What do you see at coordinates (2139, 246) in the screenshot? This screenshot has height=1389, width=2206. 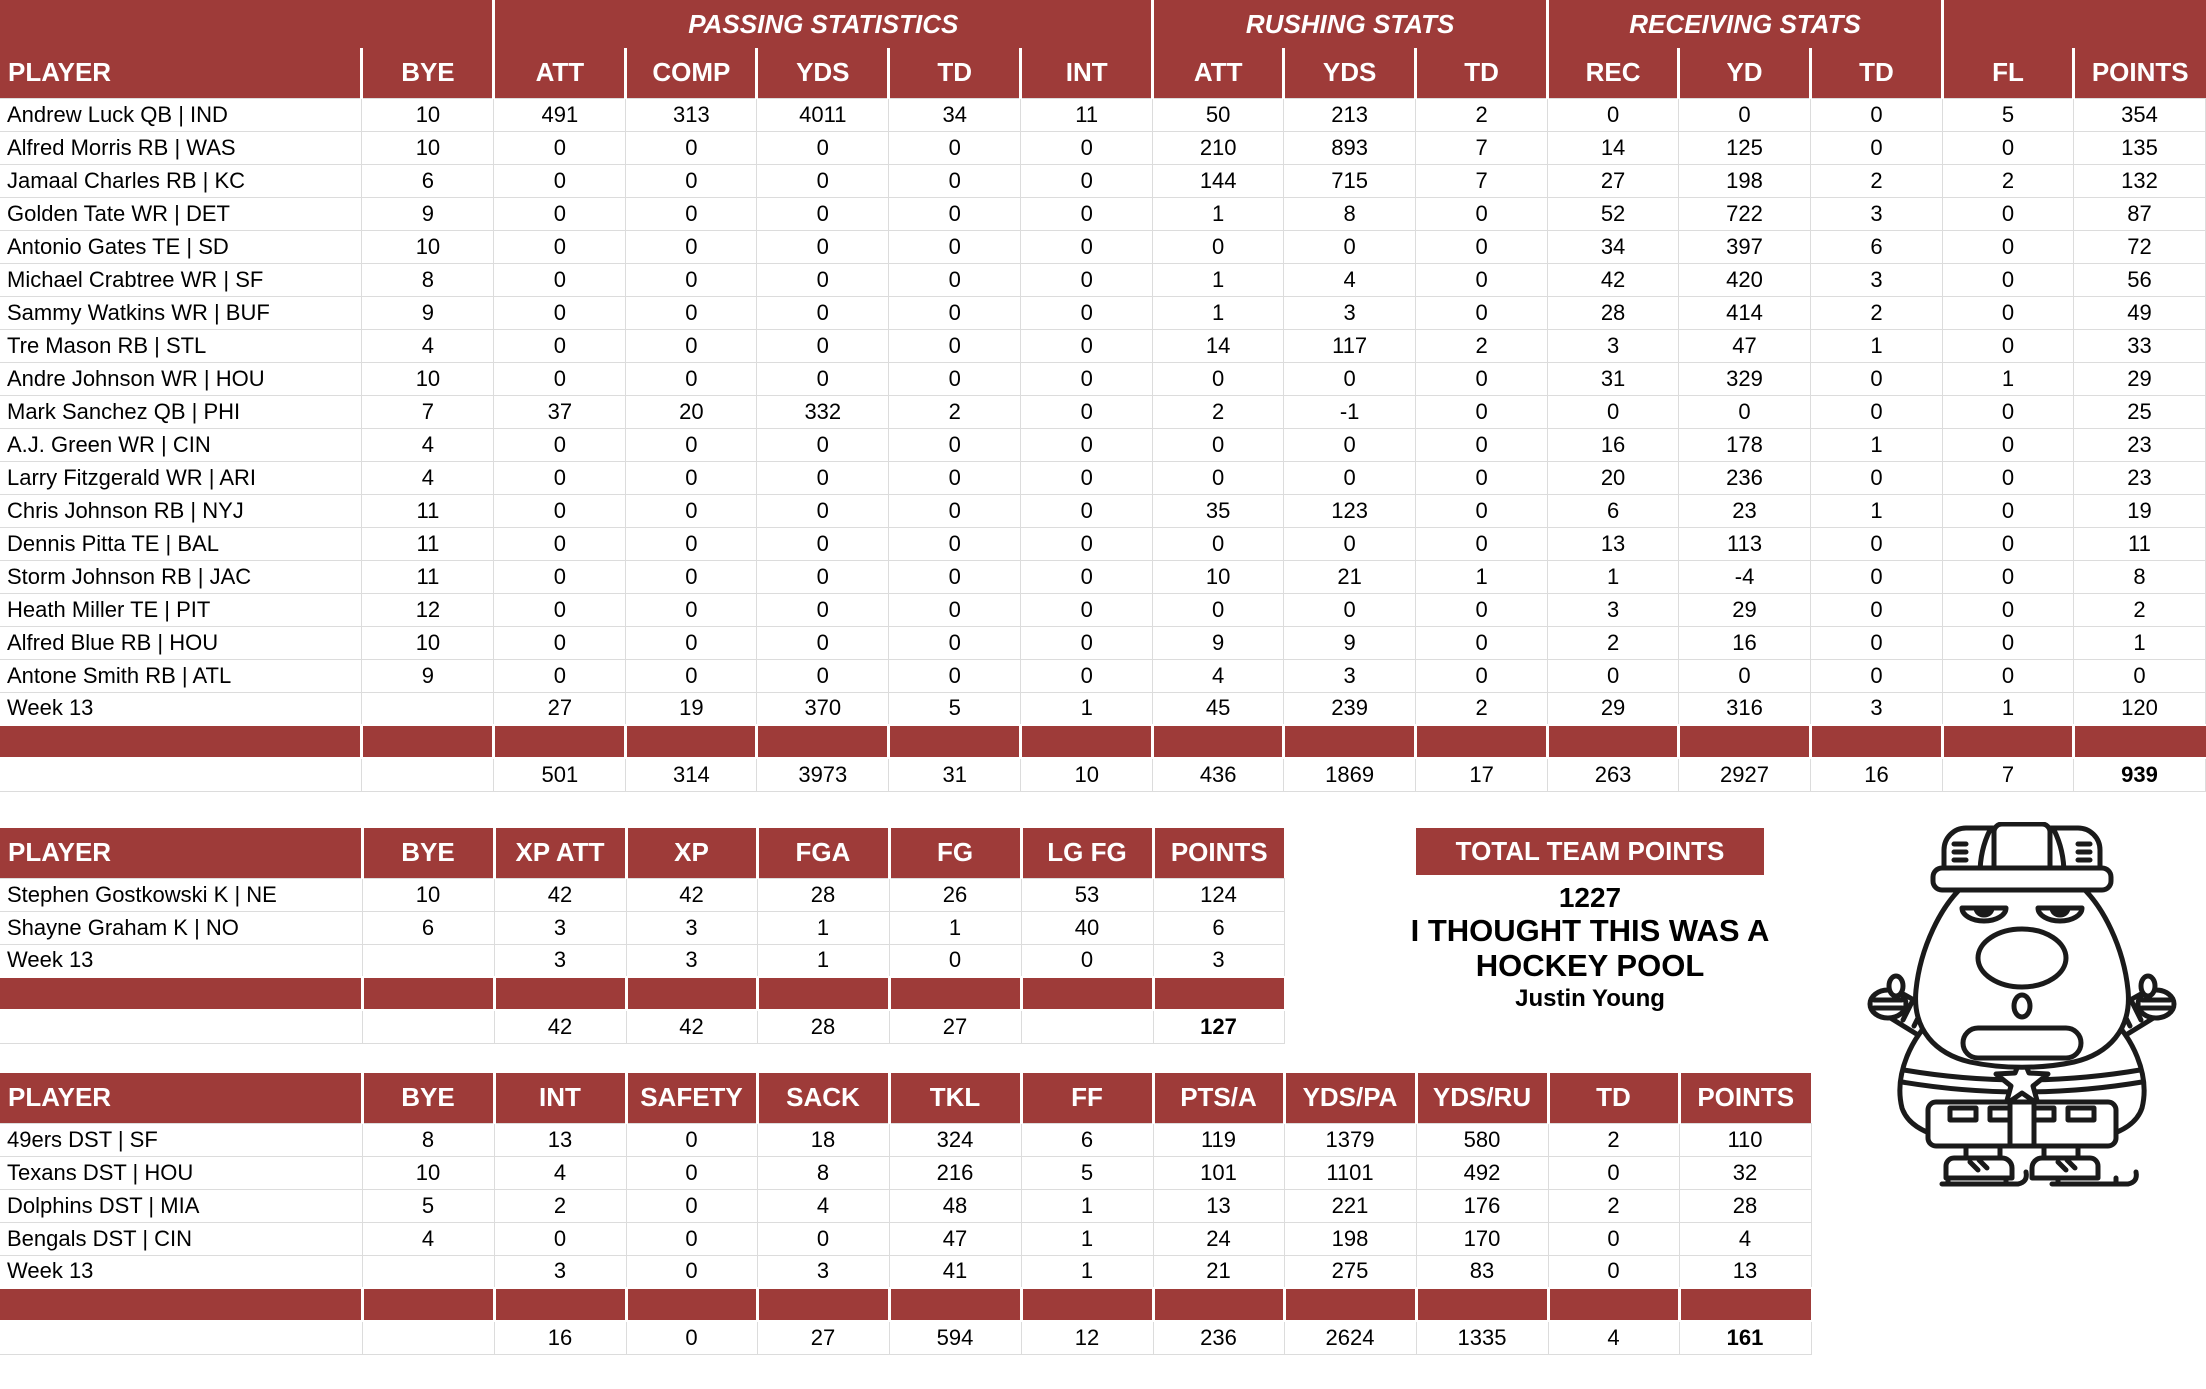 I see `stat-cell: 72` at bounding box center [2139, 246].